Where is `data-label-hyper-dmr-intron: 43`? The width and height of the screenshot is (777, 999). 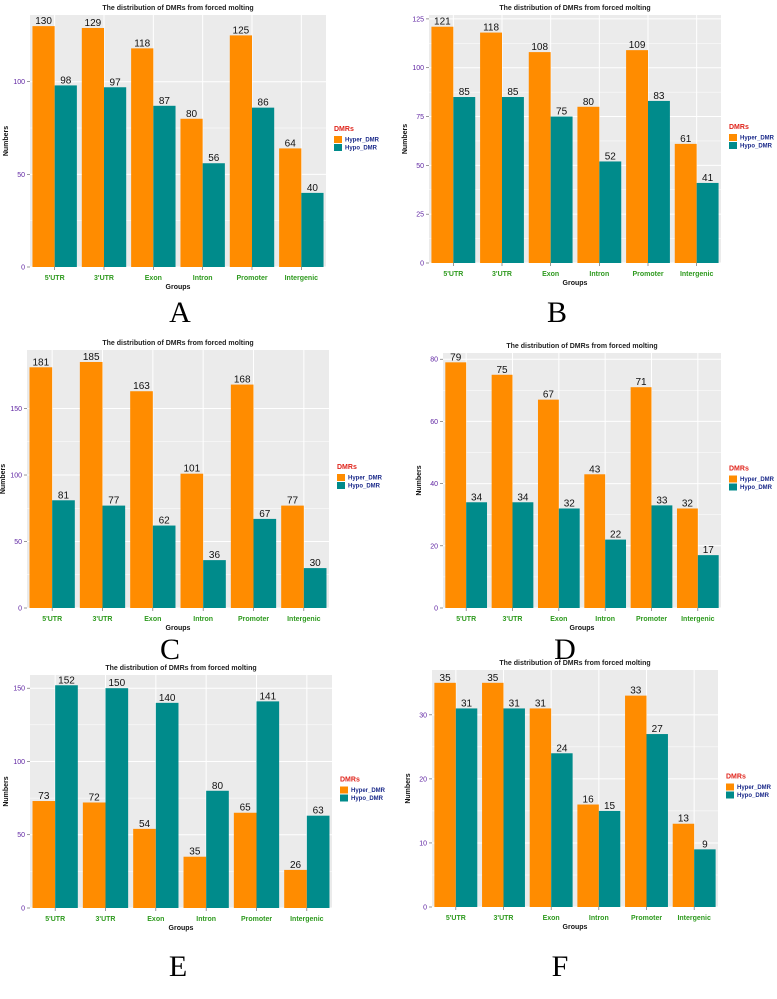
data-label-hyper-dmr-intron: 43 is located at coordinates (595, 469).